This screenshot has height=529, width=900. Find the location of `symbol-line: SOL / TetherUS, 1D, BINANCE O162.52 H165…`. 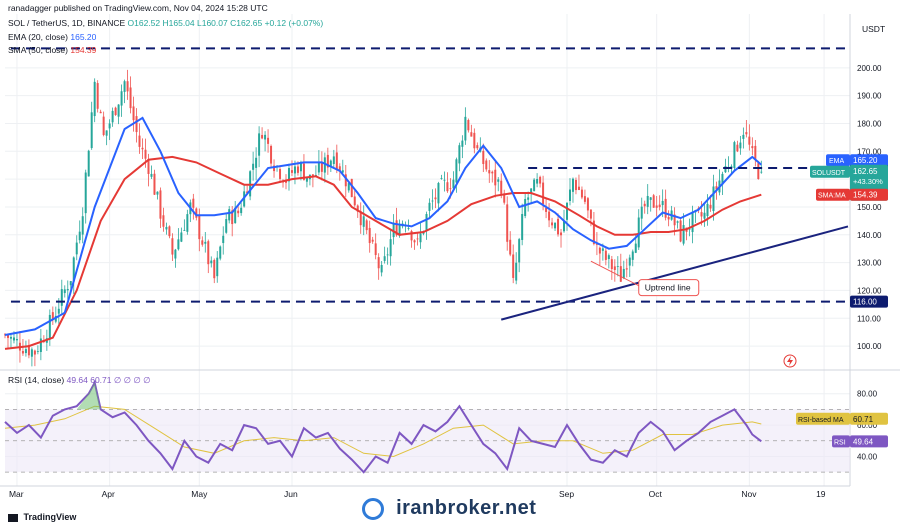

symbol-line: SOL / TetherUS, 1D, BINANCE O162.52 H165… is located at coordinates (165, 23).